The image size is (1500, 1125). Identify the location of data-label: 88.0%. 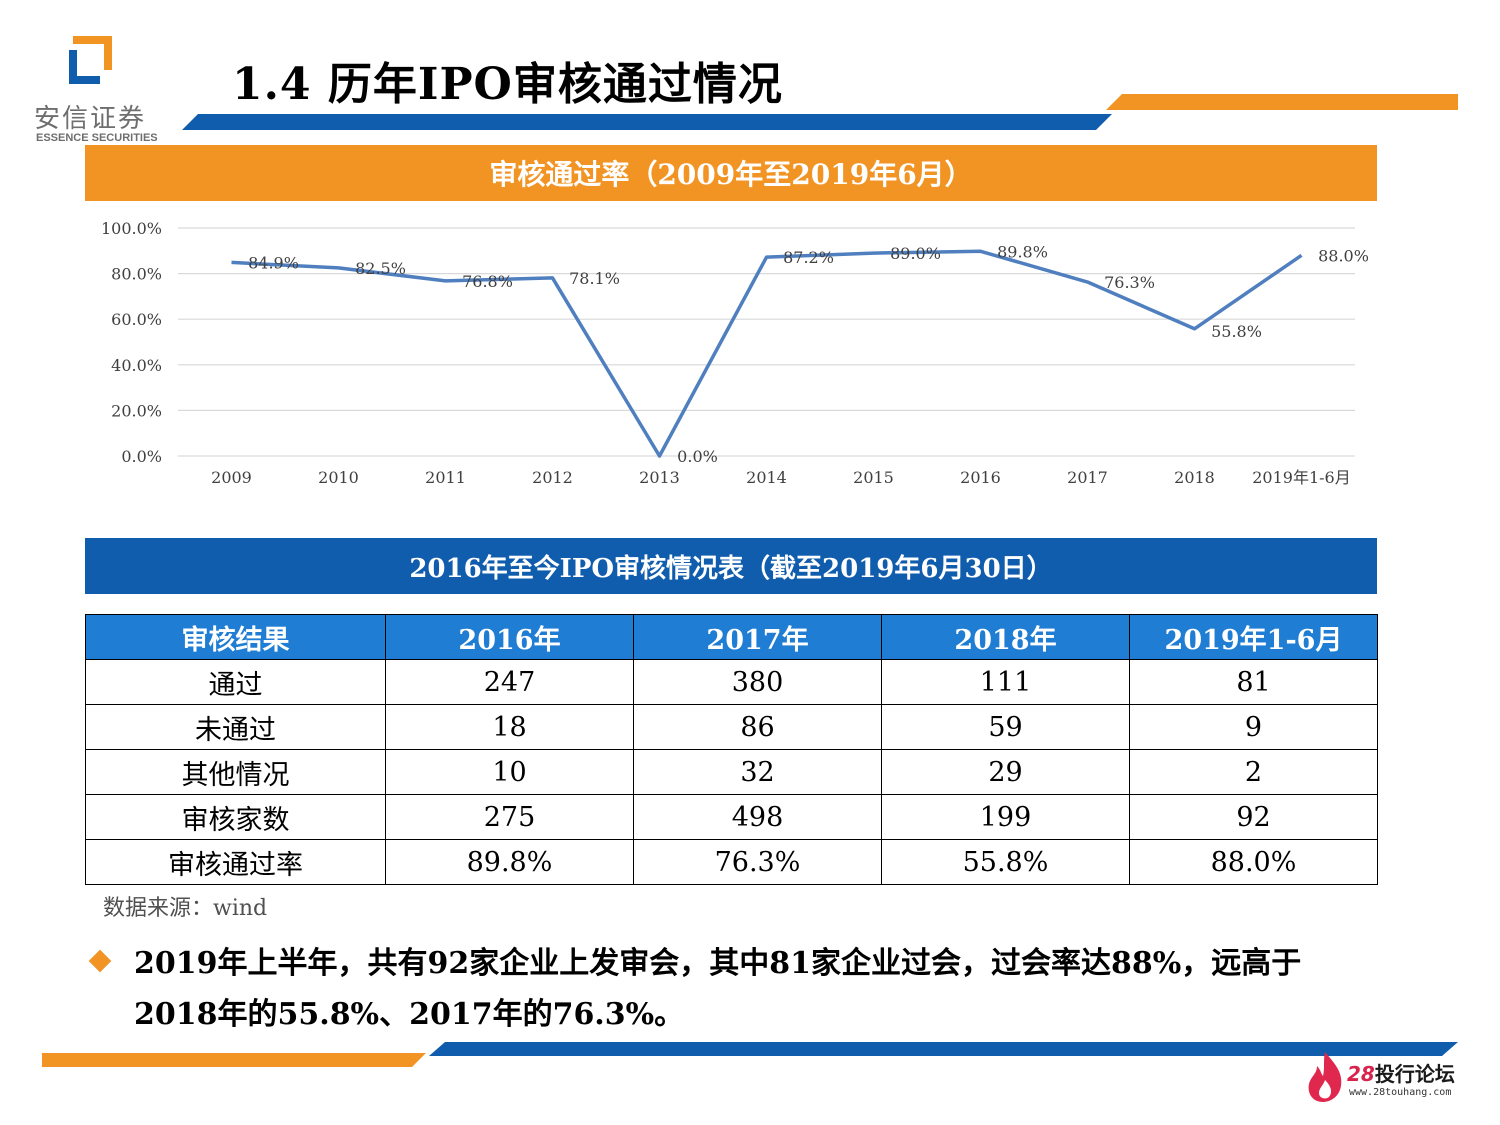
(1343, 255).